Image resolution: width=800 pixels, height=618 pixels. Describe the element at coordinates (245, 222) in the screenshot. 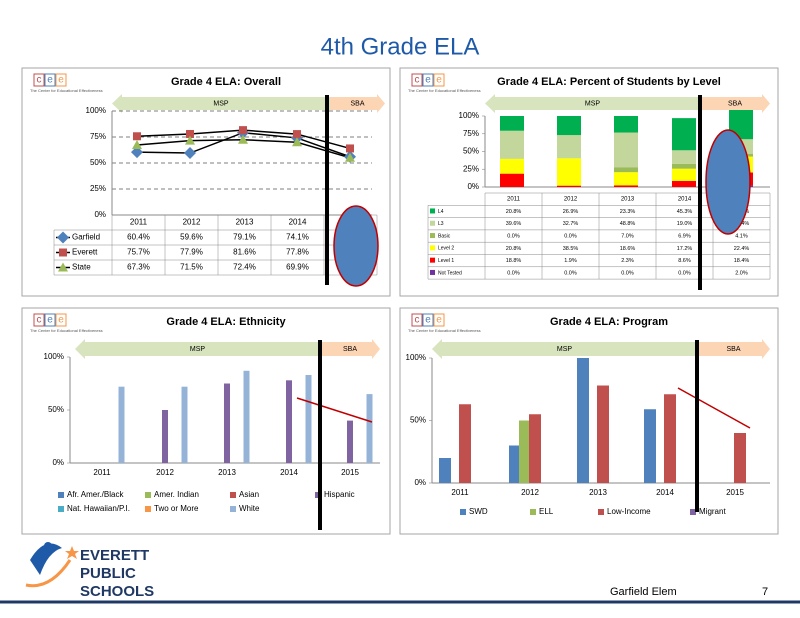

I see `table-header: 2013` at that location.